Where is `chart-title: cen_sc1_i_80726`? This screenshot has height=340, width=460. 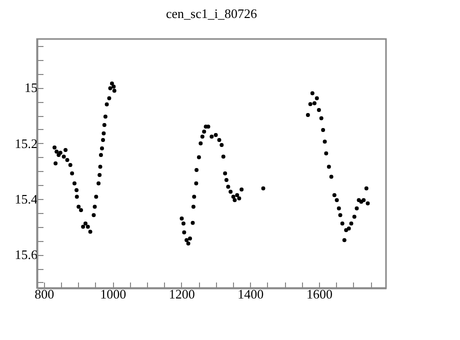 chart-title: cen_sc1_i_80726 is located at coordinates (212, 13).